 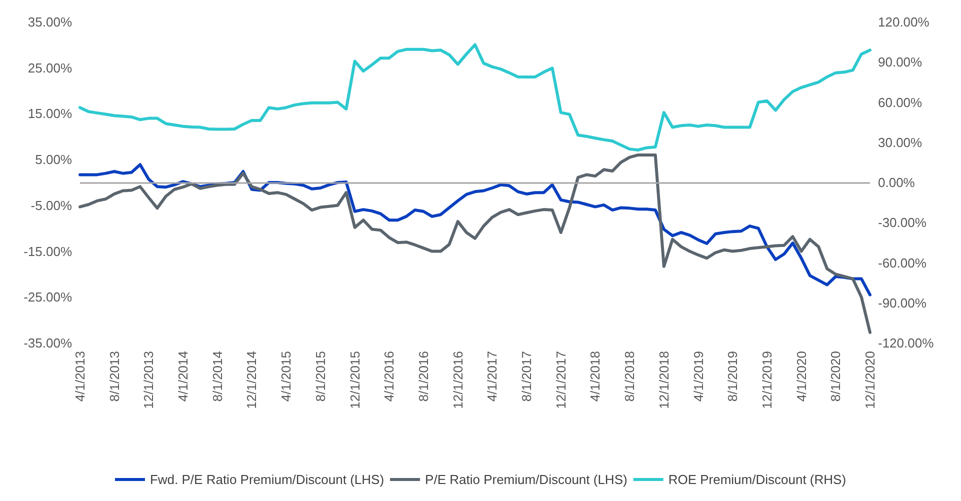 I want to click on y-tick-label: 35.00%, so click(x=50, y=22).